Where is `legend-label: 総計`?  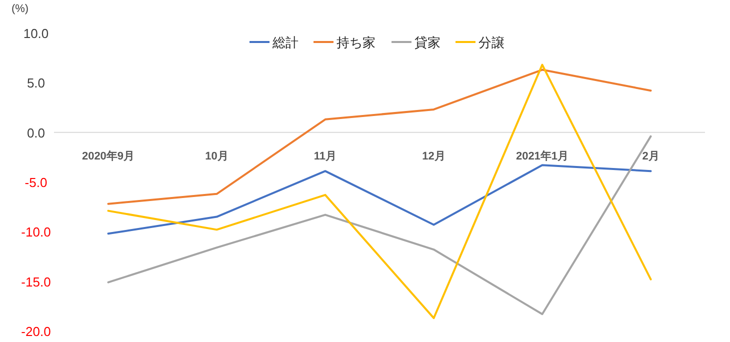 legend-label: 総計 is located at coordinates (285, 42).